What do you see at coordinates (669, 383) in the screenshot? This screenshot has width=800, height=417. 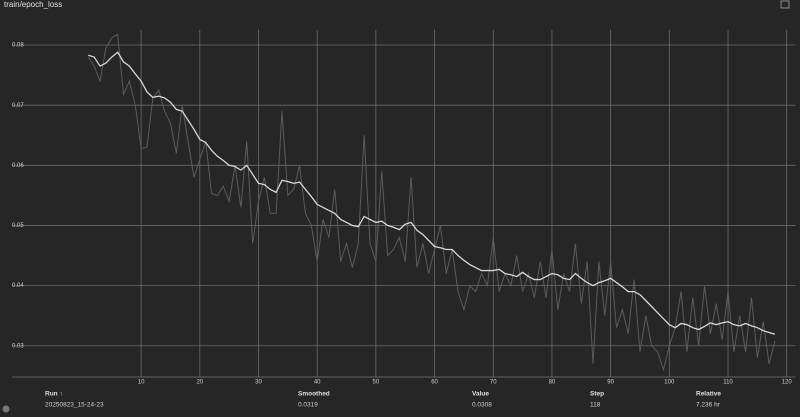 I see `x-tick-label: 100` at bounding box center [669, 383].